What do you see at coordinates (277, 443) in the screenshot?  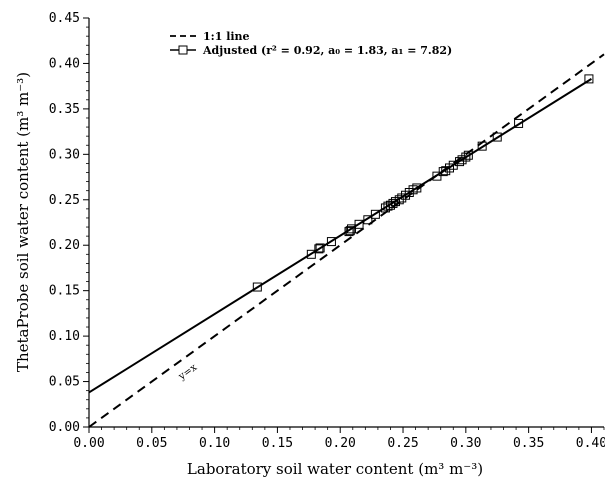 I see `x-tick-label-3: 0.15` at bounding box center [277, 443].